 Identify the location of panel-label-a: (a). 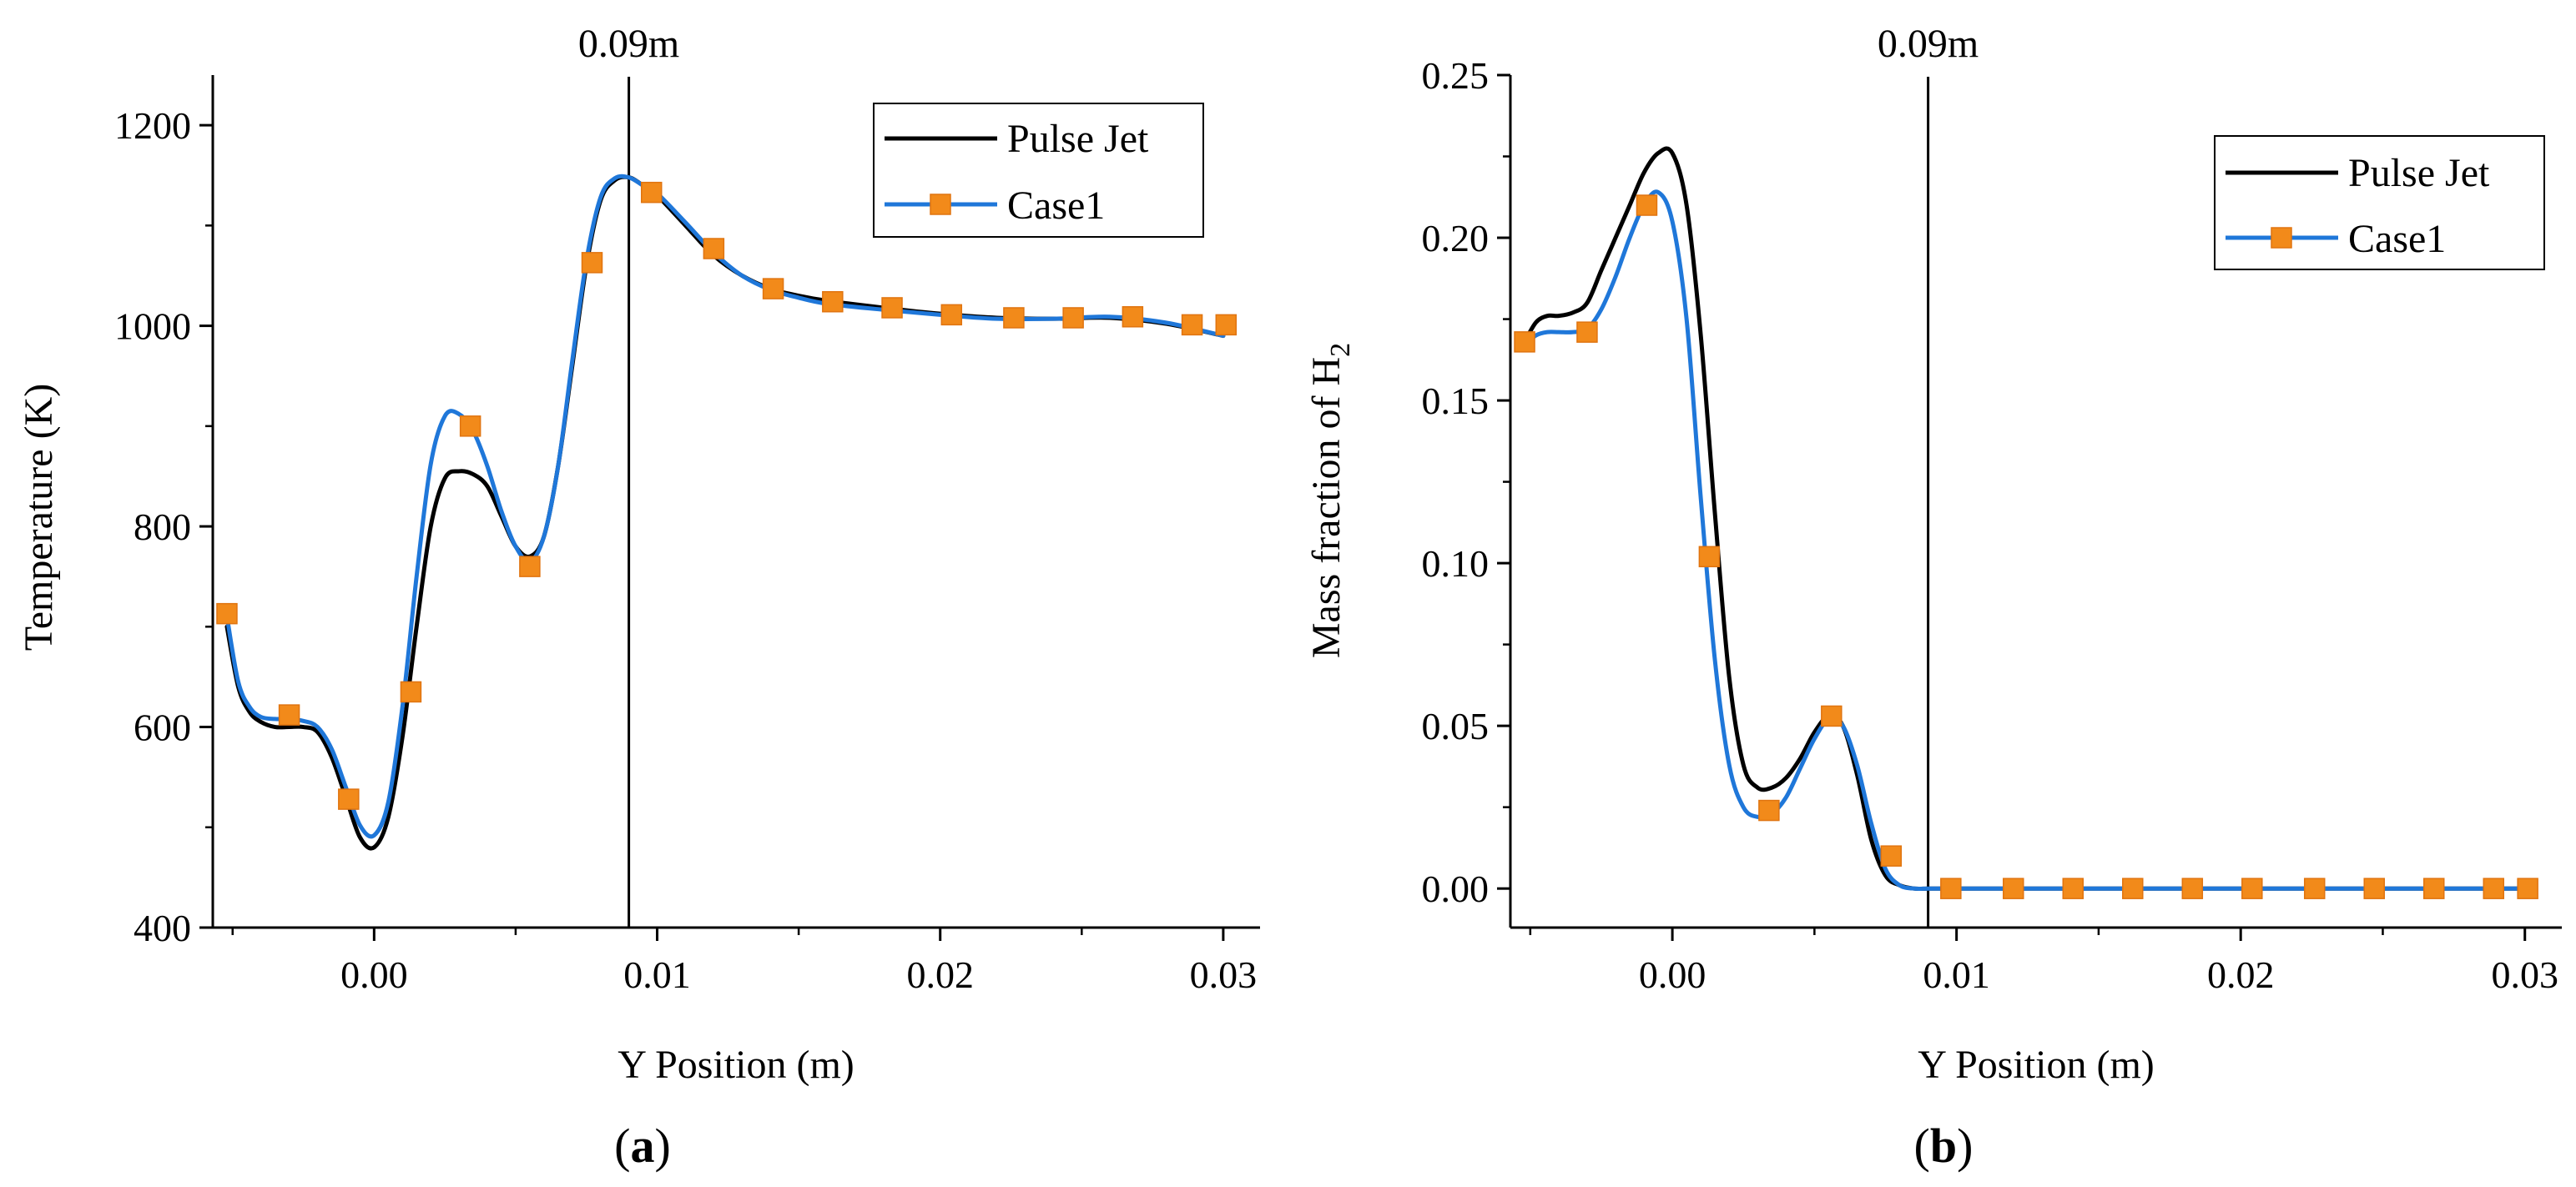
(643, 1146).